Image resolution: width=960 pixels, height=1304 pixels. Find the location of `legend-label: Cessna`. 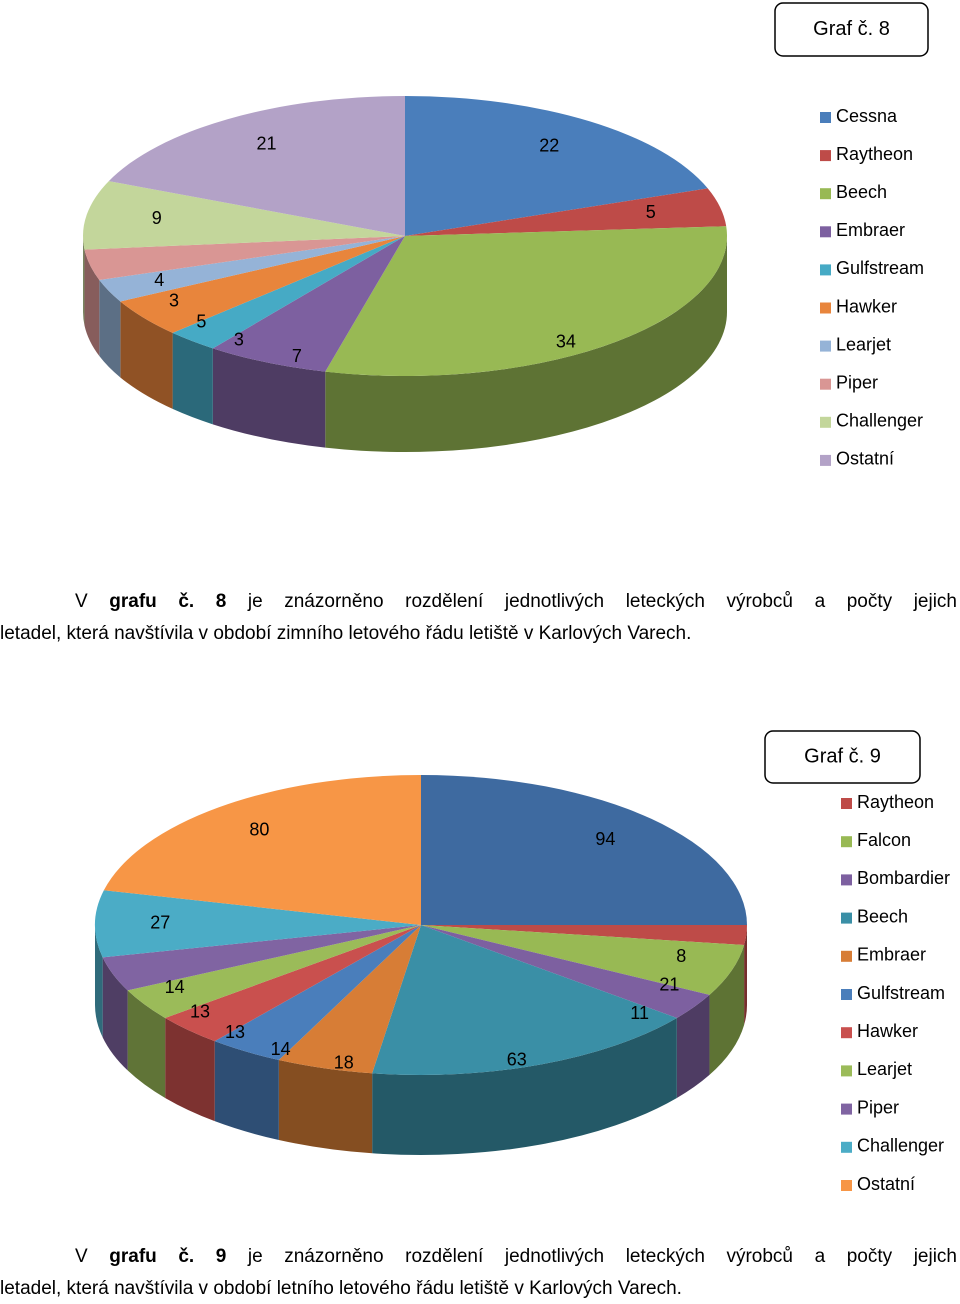

legend-label: Cessna is located at coordinates (867, 116).